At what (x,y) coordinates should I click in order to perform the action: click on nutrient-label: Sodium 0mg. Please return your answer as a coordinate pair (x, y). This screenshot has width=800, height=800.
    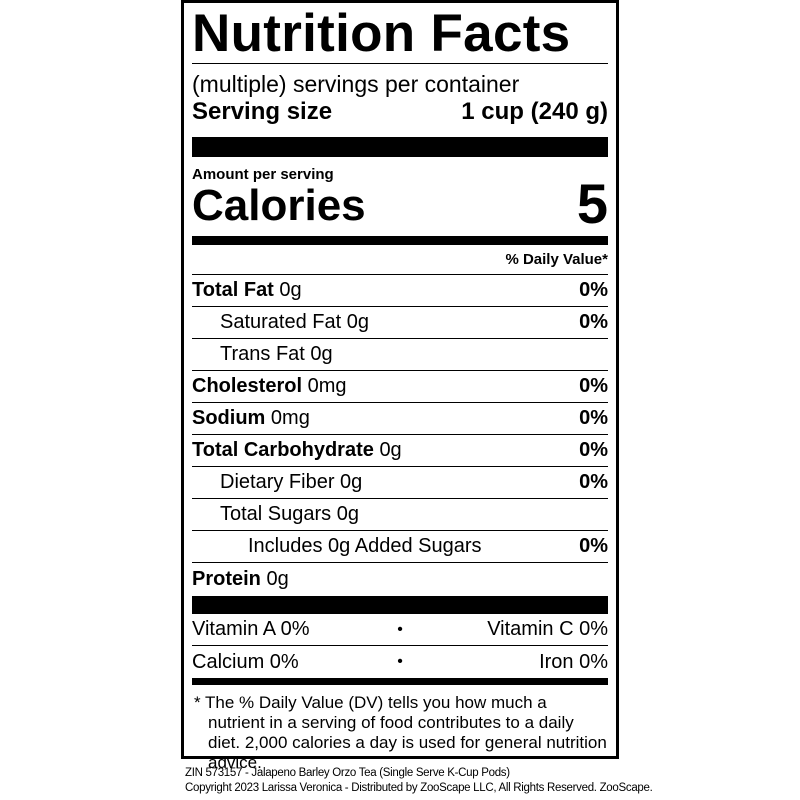
    Looking at the image, I should click on (251, 418).